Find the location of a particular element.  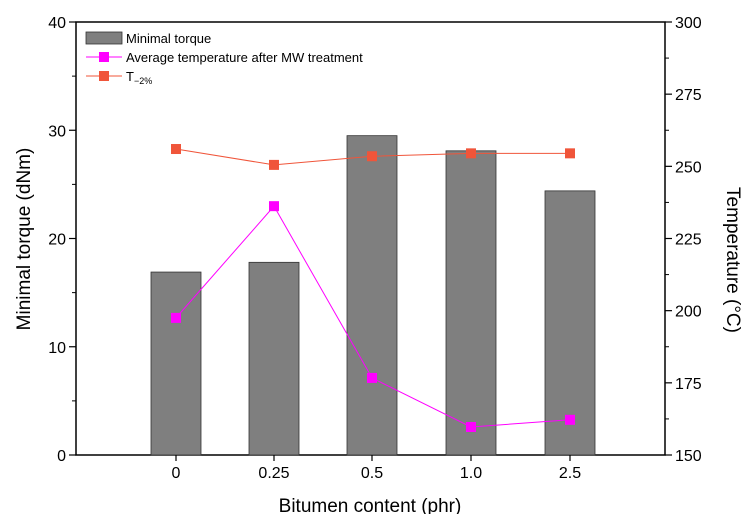

legend-label-minimal-torque: Minimal torque is located at coordinates (168, 38).